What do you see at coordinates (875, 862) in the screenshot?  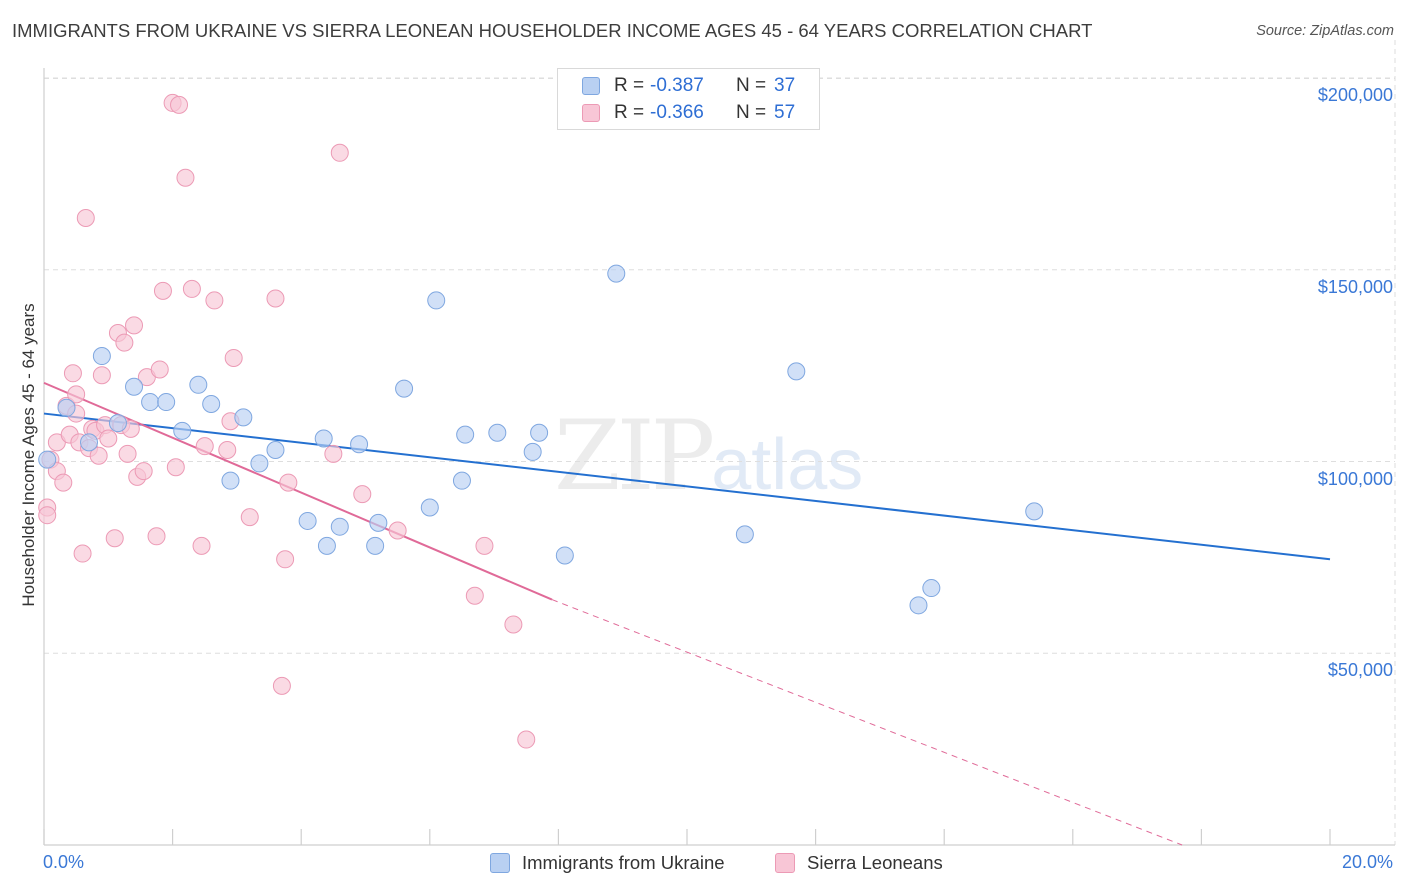 I see `bottom-legend-label-sierra: Sierra Leoneans` at bounding box center [875, 862].